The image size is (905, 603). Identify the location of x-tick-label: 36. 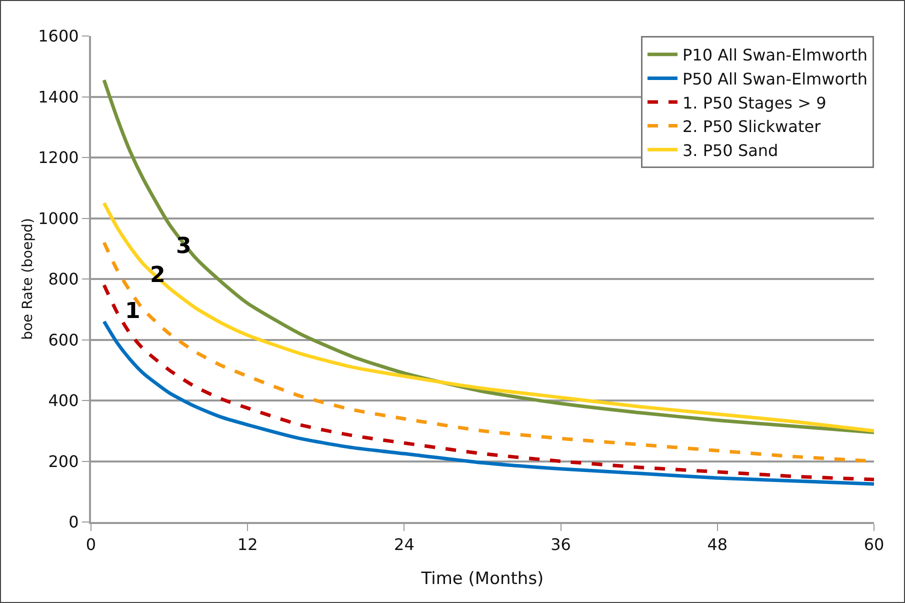
(560, 544).